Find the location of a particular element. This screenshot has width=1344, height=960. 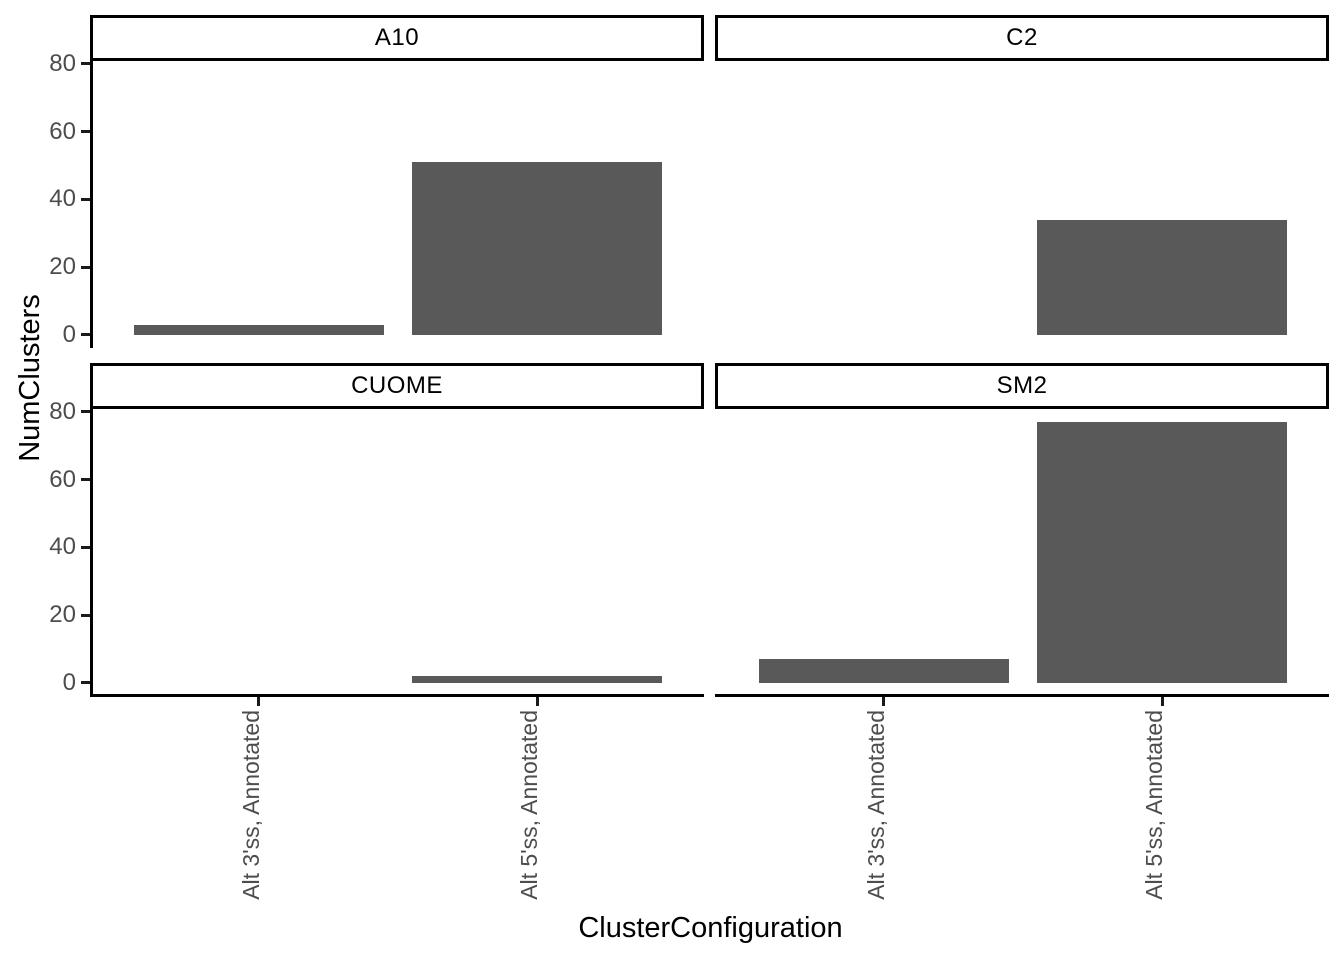

facet-strip-a10: A10 is located at coordinates (397, 38).